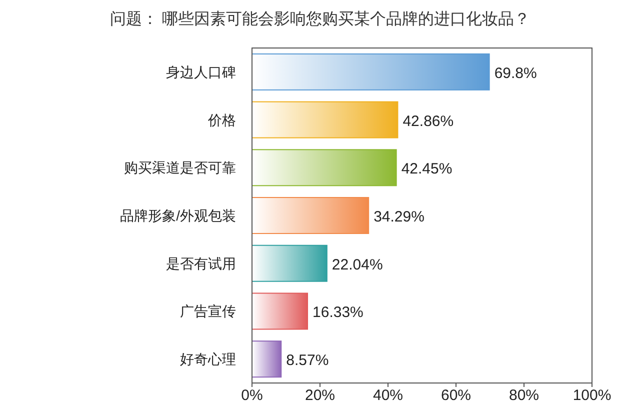 This screenshot has width=640, height=403. I want to click on x-tick-label: 20%, so click(320, 395).